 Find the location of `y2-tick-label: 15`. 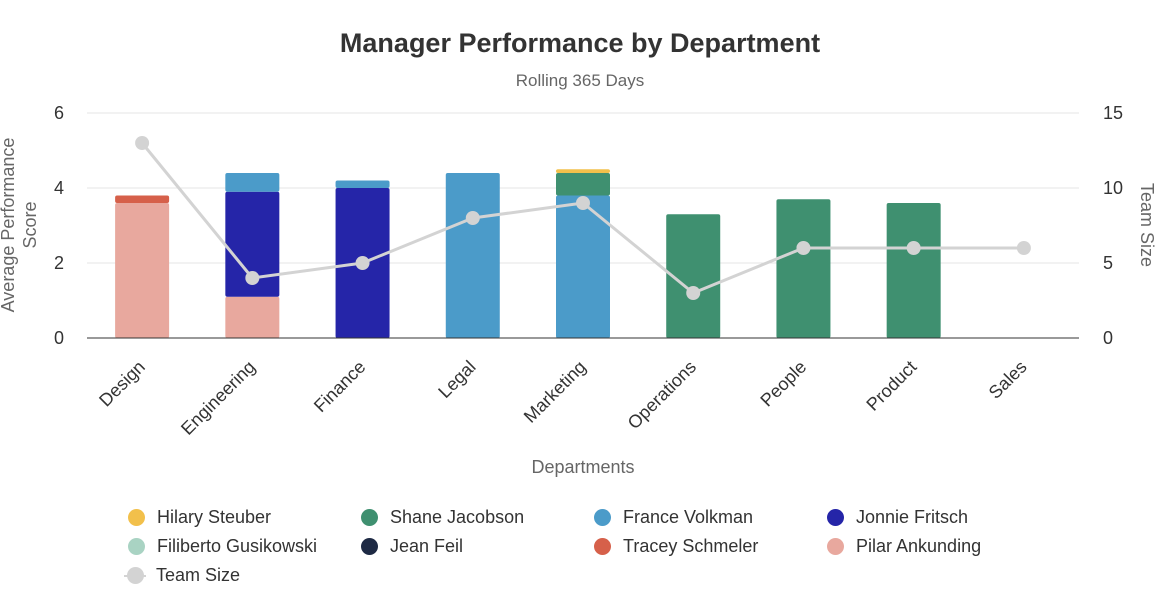

y2-tick-label: 15 is located at coordinates (1113, 113).